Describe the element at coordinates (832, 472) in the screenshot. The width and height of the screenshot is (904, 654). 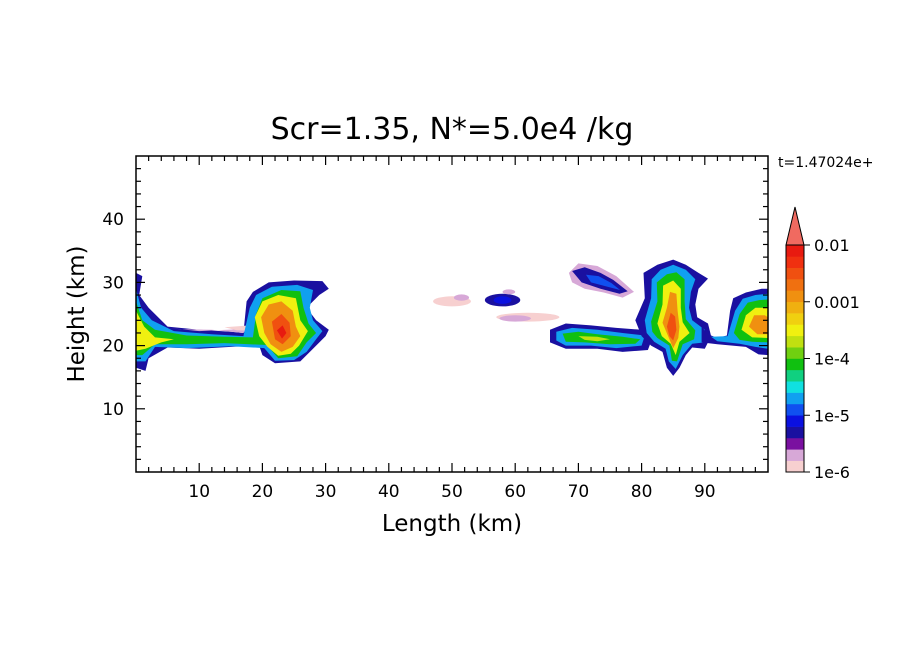
I see `colorbar-label: 1e-6` at that location.